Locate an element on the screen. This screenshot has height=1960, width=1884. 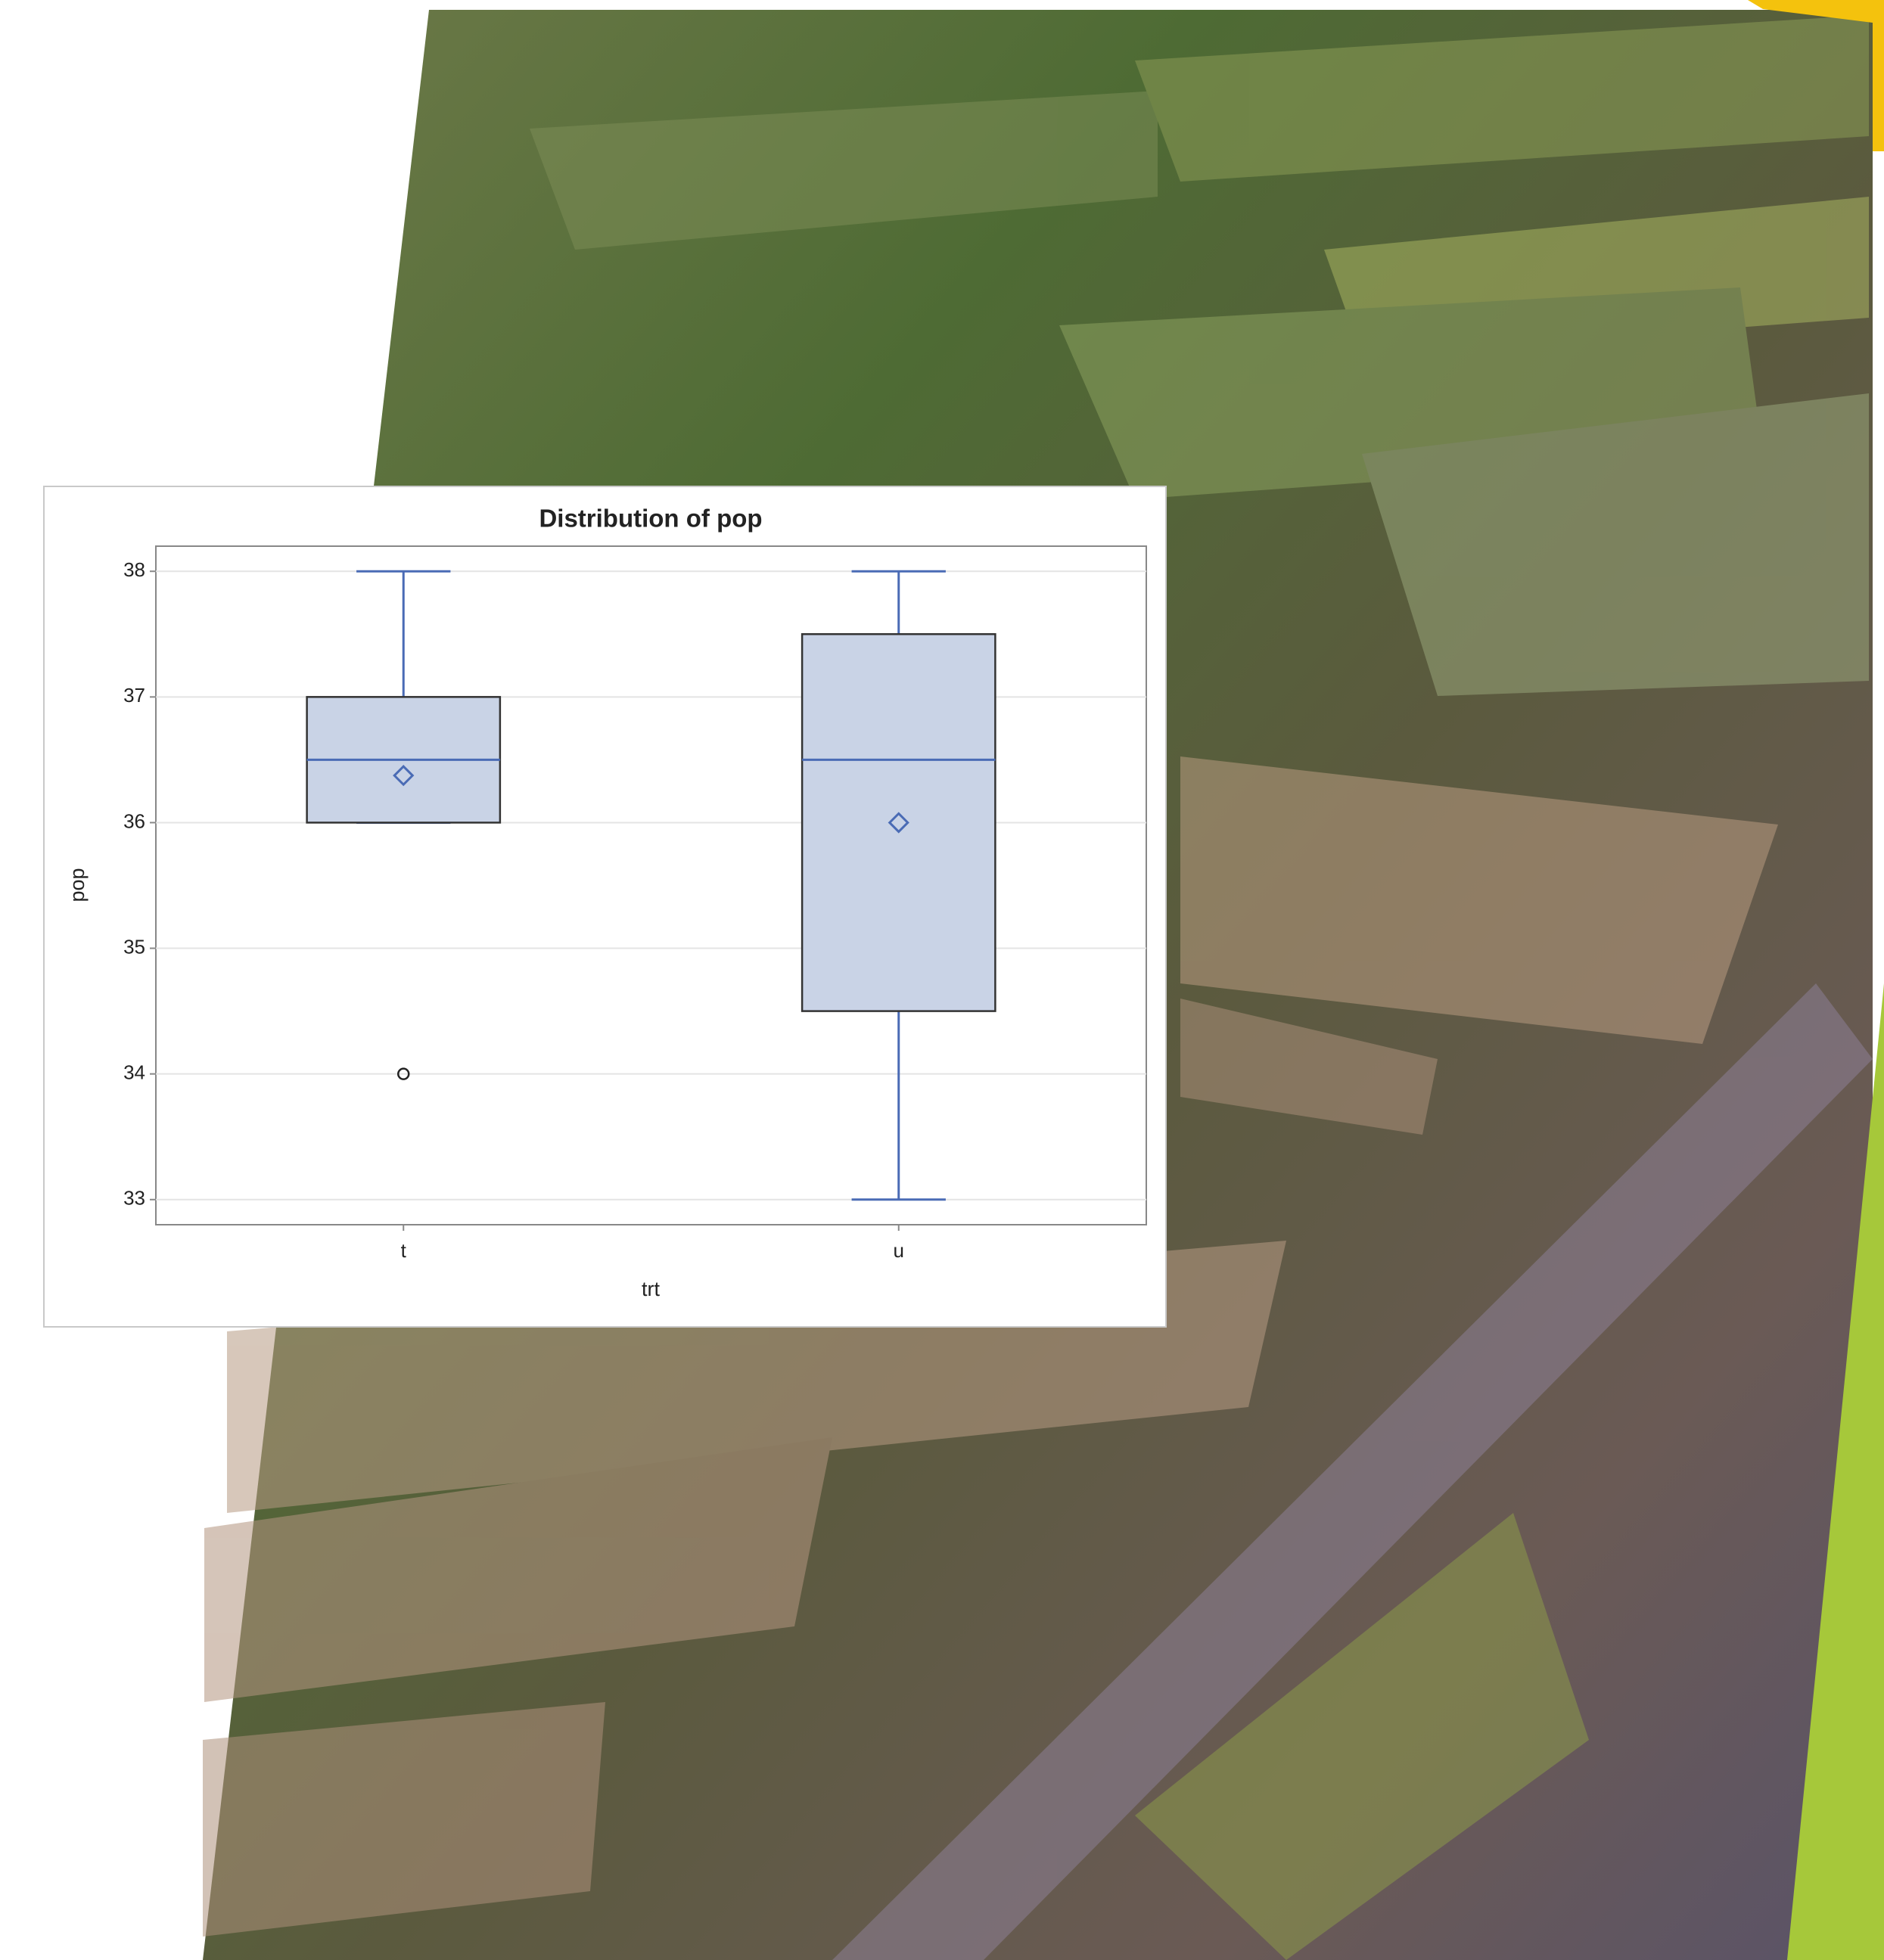
y-tick-label: 37 is located at coordinates (134, 695).